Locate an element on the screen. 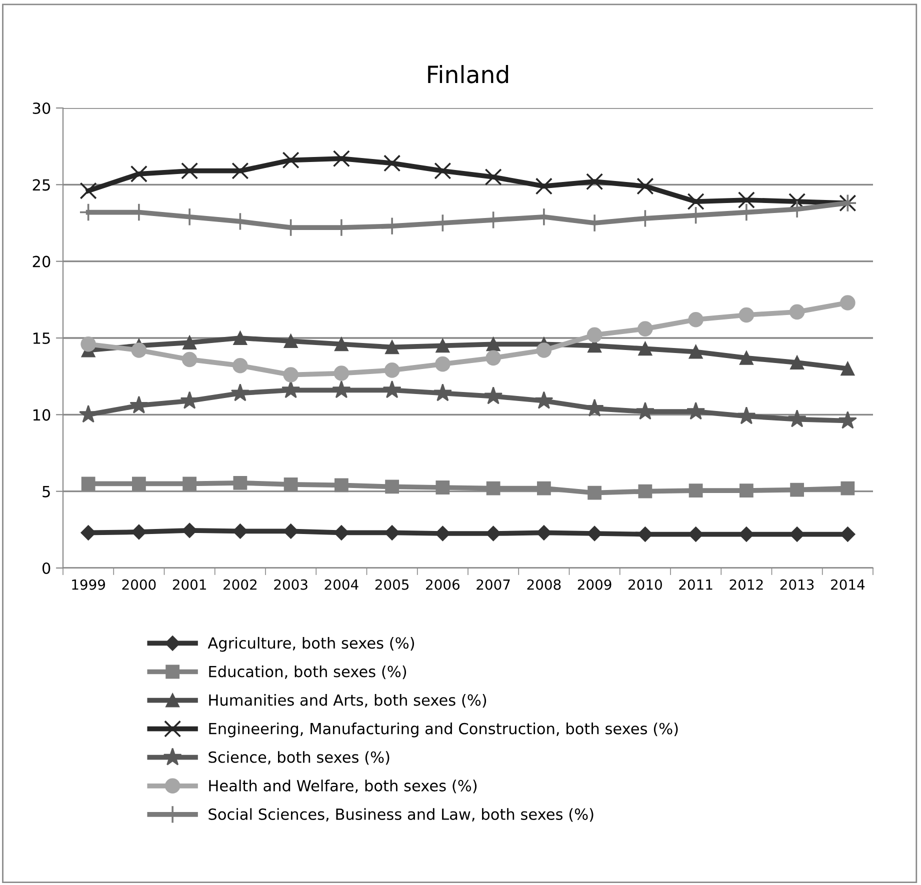  x-tick-label: 2011 is located at coordinates (695, 584).